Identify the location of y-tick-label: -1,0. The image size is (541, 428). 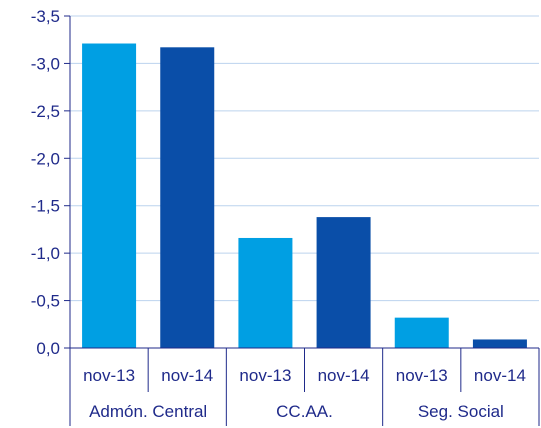
(45, 253).